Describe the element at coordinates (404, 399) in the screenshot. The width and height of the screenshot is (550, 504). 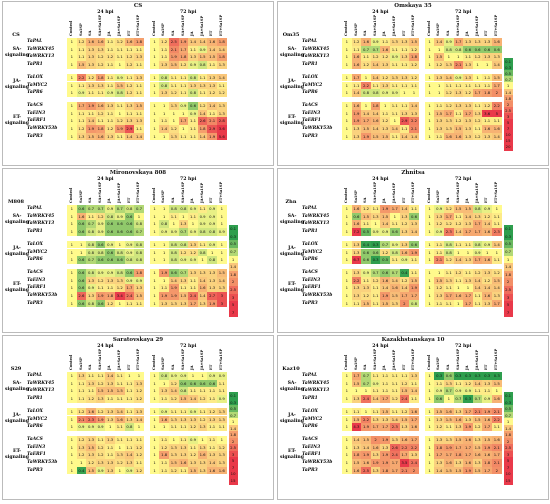
I see `heatmap-cell: 2.4` at that location.